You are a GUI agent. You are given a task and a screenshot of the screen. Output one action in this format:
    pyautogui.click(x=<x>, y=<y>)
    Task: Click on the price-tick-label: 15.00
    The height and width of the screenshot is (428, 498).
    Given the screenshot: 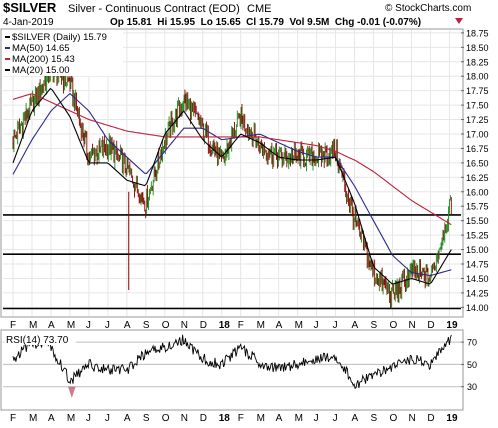 What is the action you would take?
    pyautogui.click(x=477, y=250)
    